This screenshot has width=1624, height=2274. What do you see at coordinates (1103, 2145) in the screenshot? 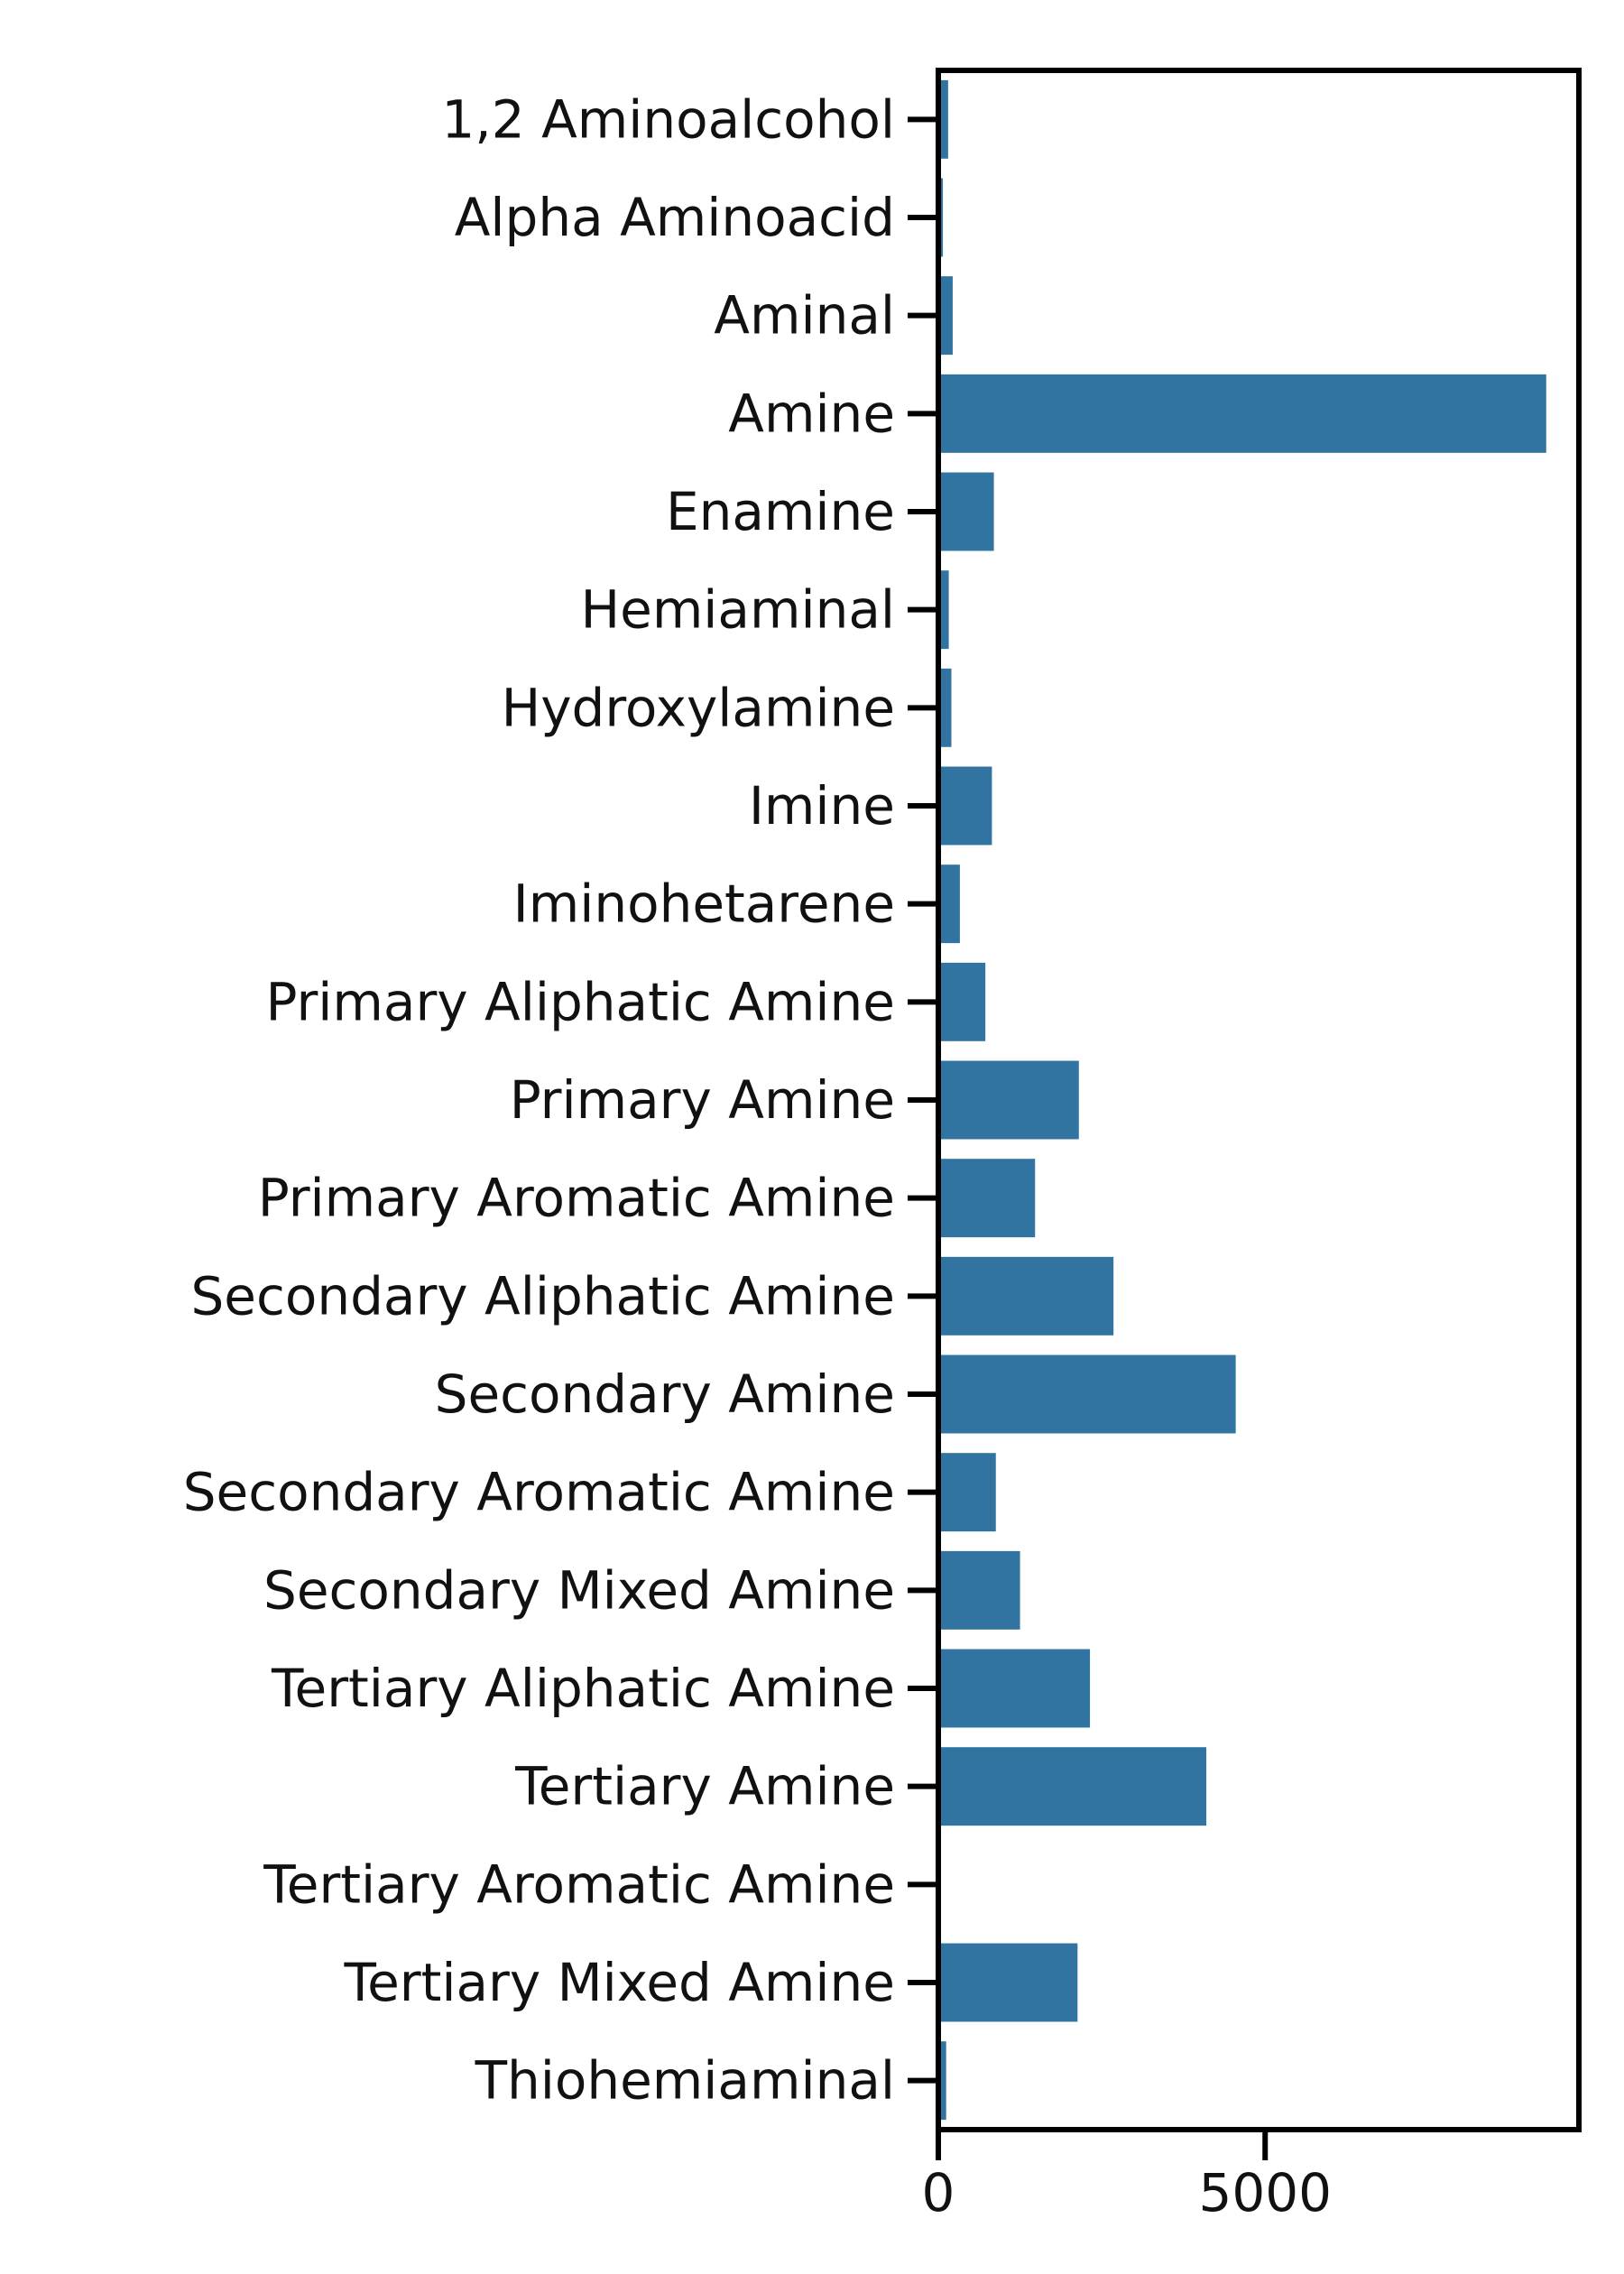
I see `x-tick-marks` at bounding box center [1103, 2145].